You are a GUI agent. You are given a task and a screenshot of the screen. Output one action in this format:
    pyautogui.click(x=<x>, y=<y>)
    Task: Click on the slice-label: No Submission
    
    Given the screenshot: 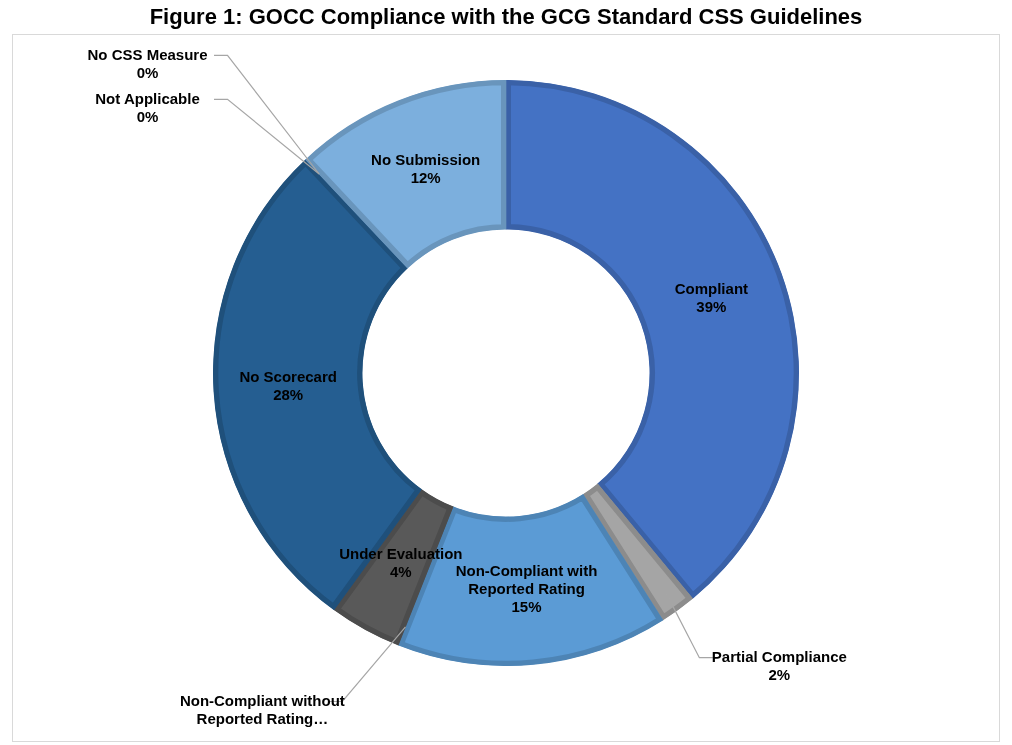 What is the action you would take?
    pyautogui.click(x=426, y=160)
    